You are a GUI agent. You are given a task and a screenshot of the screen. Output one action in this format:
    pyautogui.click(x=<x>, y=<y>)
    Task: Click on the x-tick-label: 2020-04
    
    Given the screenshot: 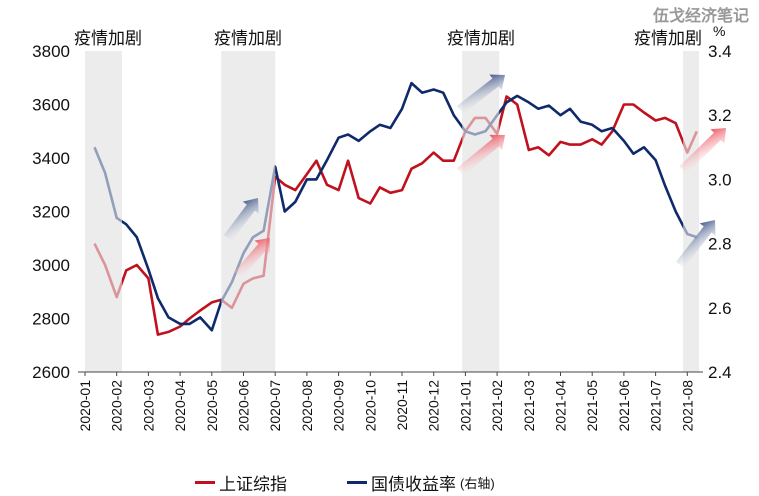 What is the action you would take?
    pyautogui.click(x=180, y=406)
    